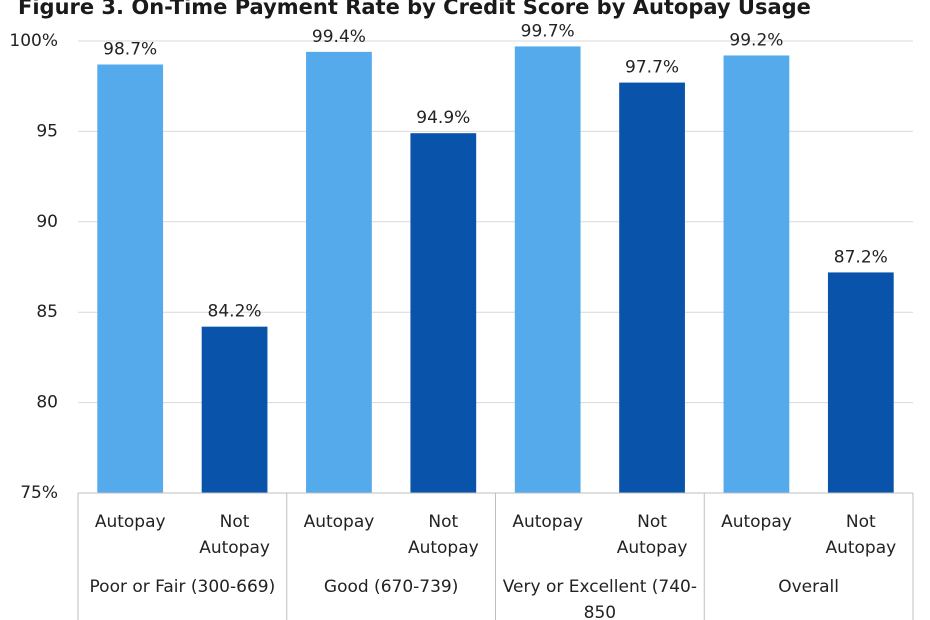 The image size is (930, 620). I want to click on data-label: 97.7%, so click(652, 68).